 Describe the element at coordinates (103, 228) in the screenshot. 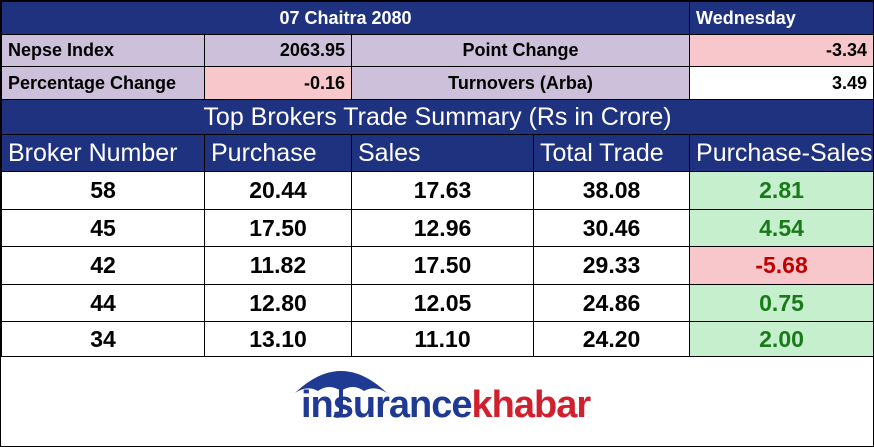

I see `cell: 45` at that location.